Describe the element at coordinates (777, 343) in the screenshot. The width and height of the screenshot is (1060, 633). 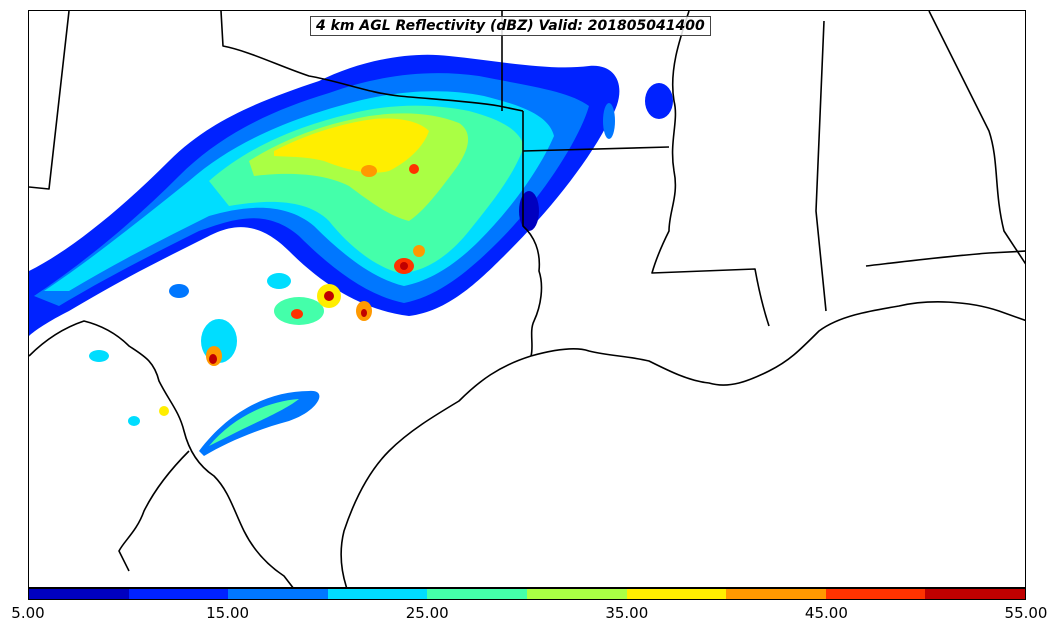
I see `gulf-coast` at that location.